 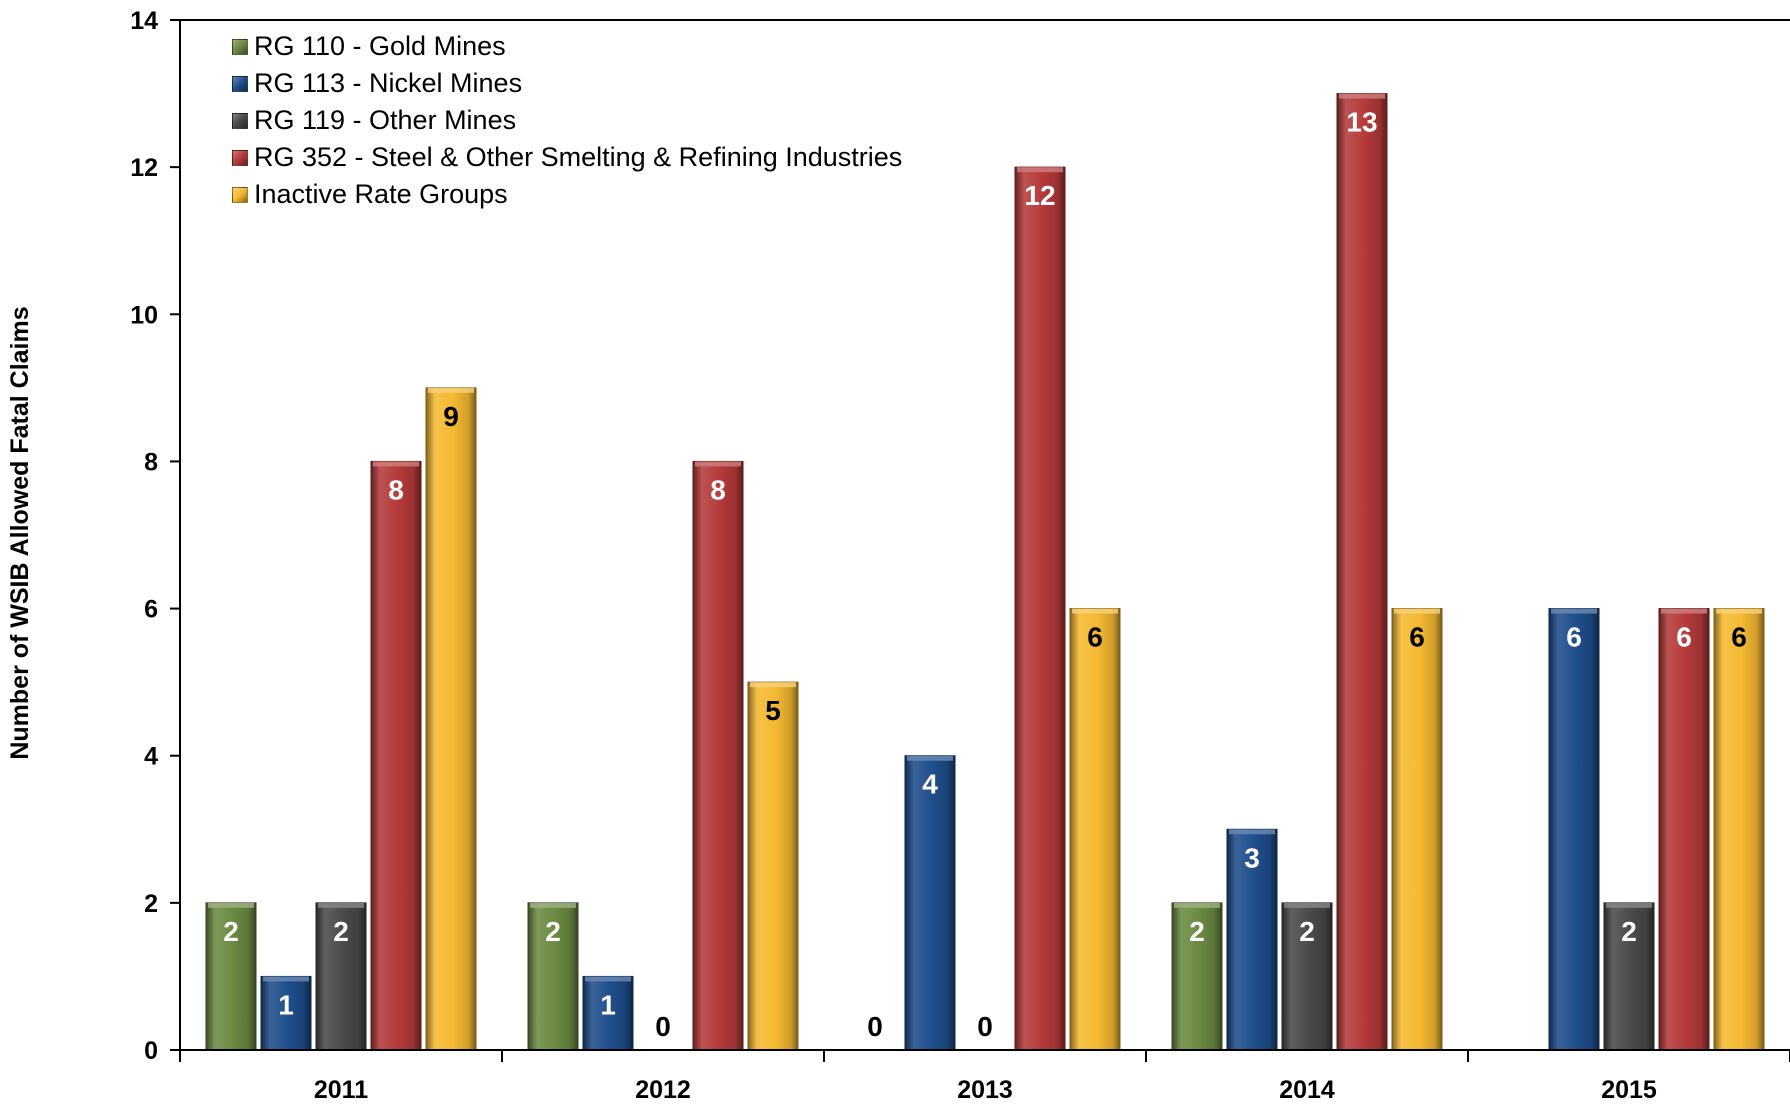 What do you see at coordinates (240, 46) in the screenshot?
I see `legend-swatch-gold` at bounding box center [240, 46].